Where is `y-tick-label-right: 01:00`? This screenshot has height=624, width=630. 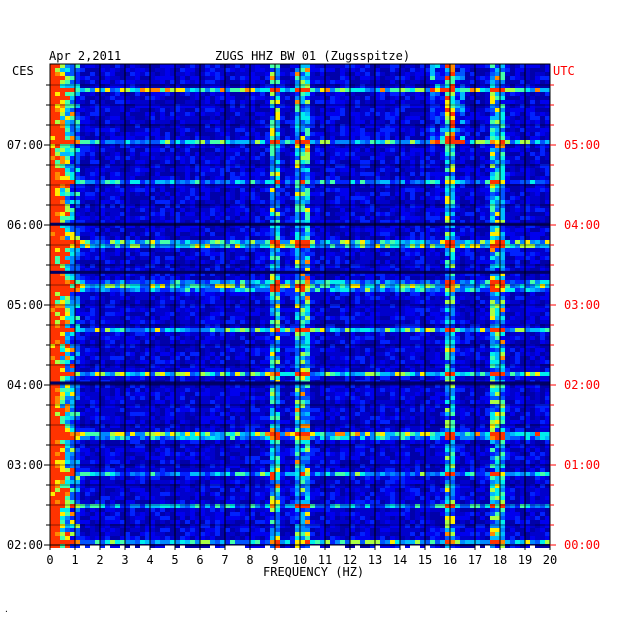
y-tick-label-right: 01:00 is located at coordinates (582, 465).